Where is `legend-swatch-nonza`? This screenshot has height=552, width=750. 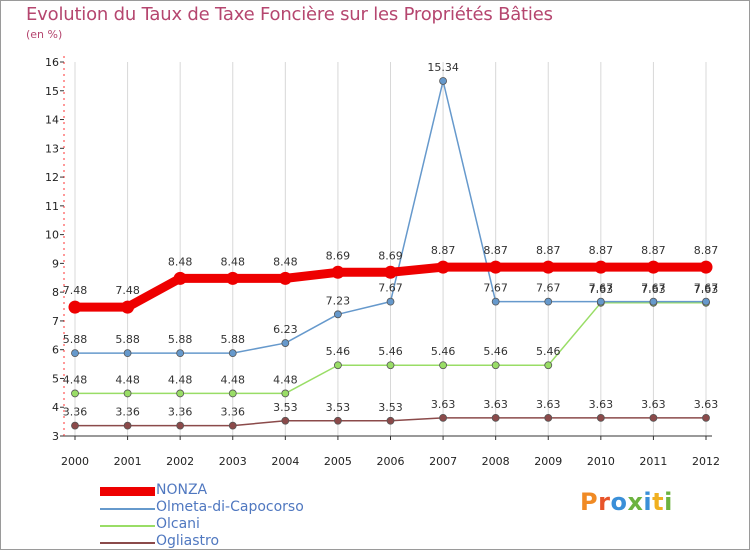
legend-swatch-nonza is located at coordinates (127, 491).